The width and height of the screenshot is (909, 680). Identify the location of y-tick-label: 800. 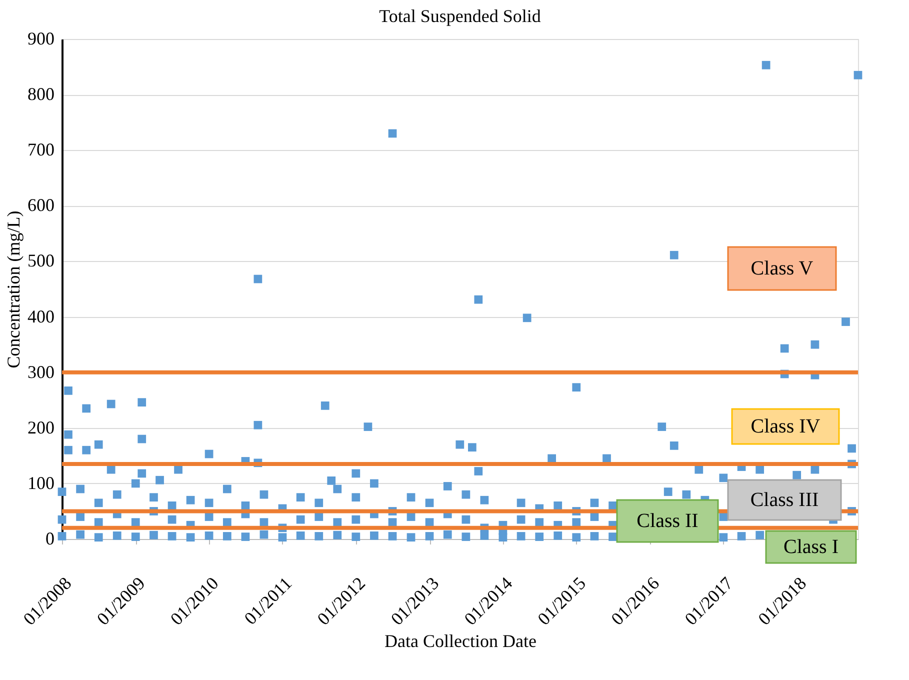
(41, 94).